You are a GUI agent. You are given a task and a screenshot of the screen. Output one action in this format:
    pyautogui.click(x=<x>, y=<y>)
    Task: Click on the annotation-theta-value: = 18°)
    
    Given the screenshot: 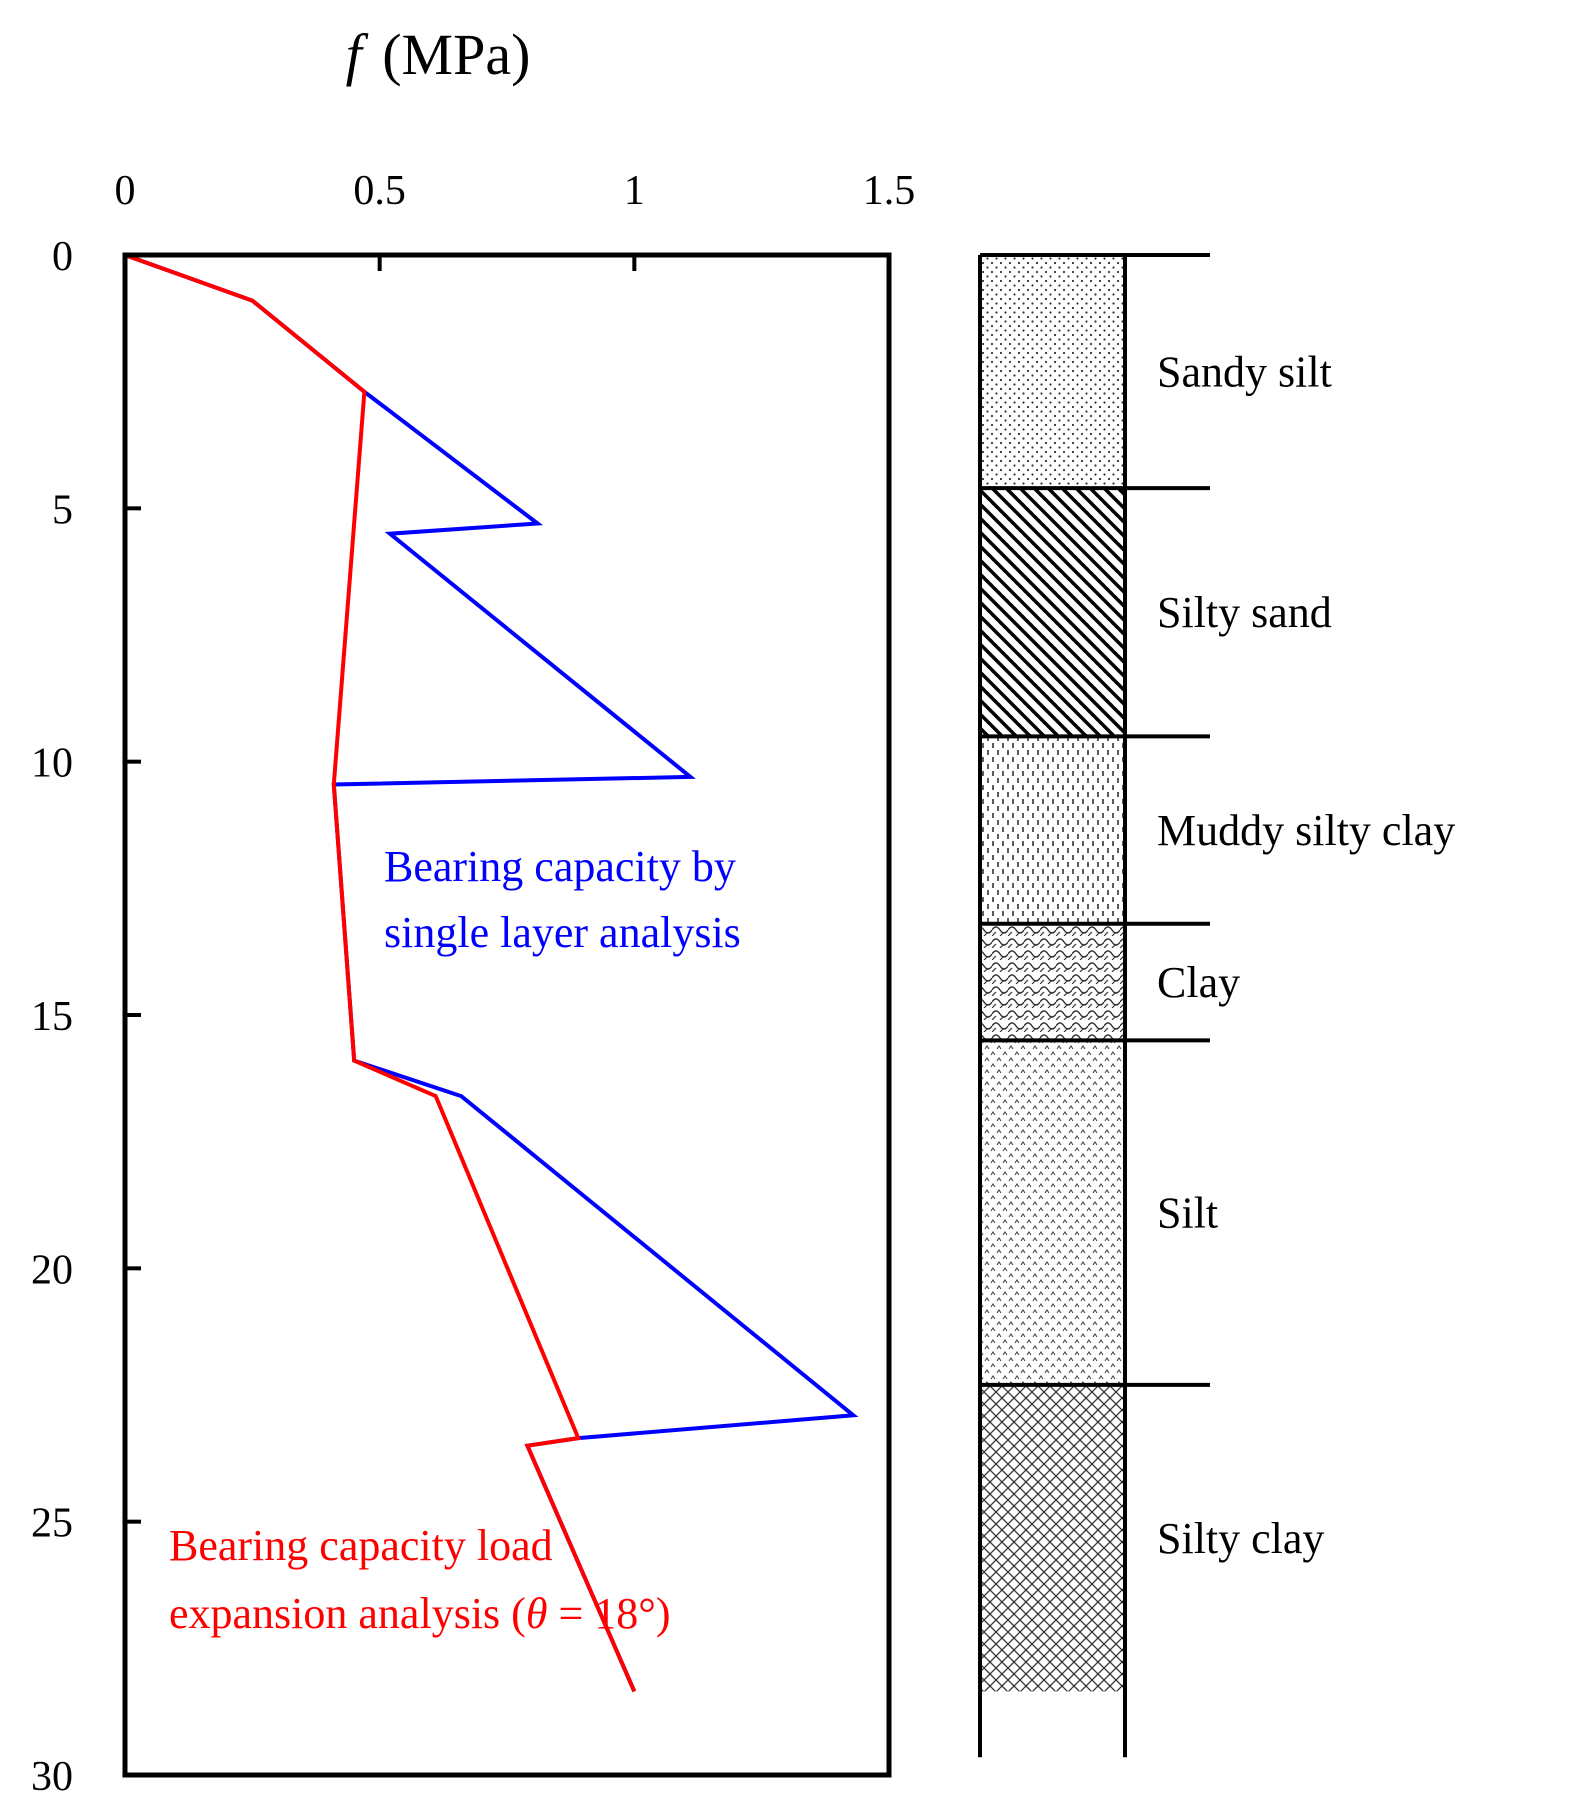 What is the action you would take?
    pyautogui.click(x=608, y=1613)
    